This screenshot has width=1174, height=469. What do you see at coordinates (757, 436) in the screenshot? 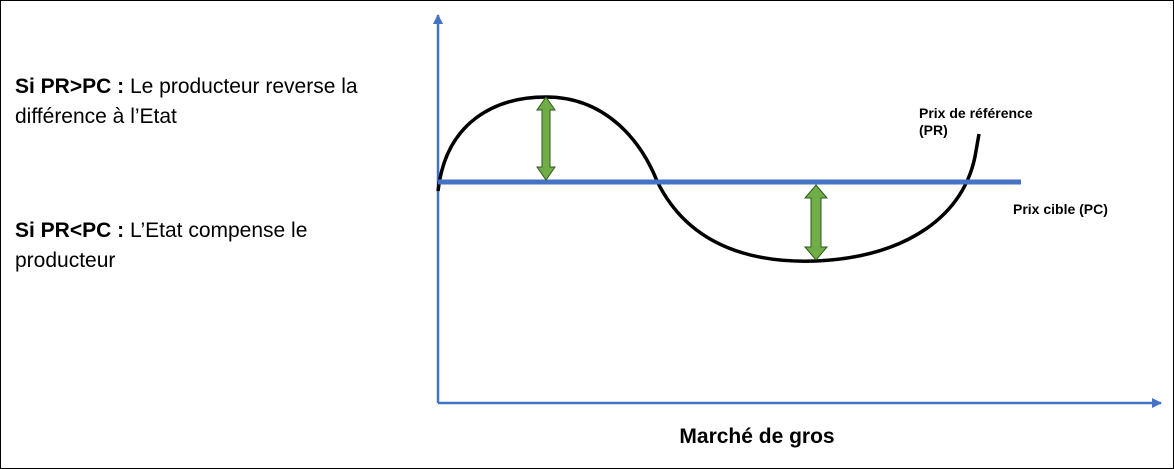
I see `x-axis-title: Marché de gros` at bounding box center [757, 436].